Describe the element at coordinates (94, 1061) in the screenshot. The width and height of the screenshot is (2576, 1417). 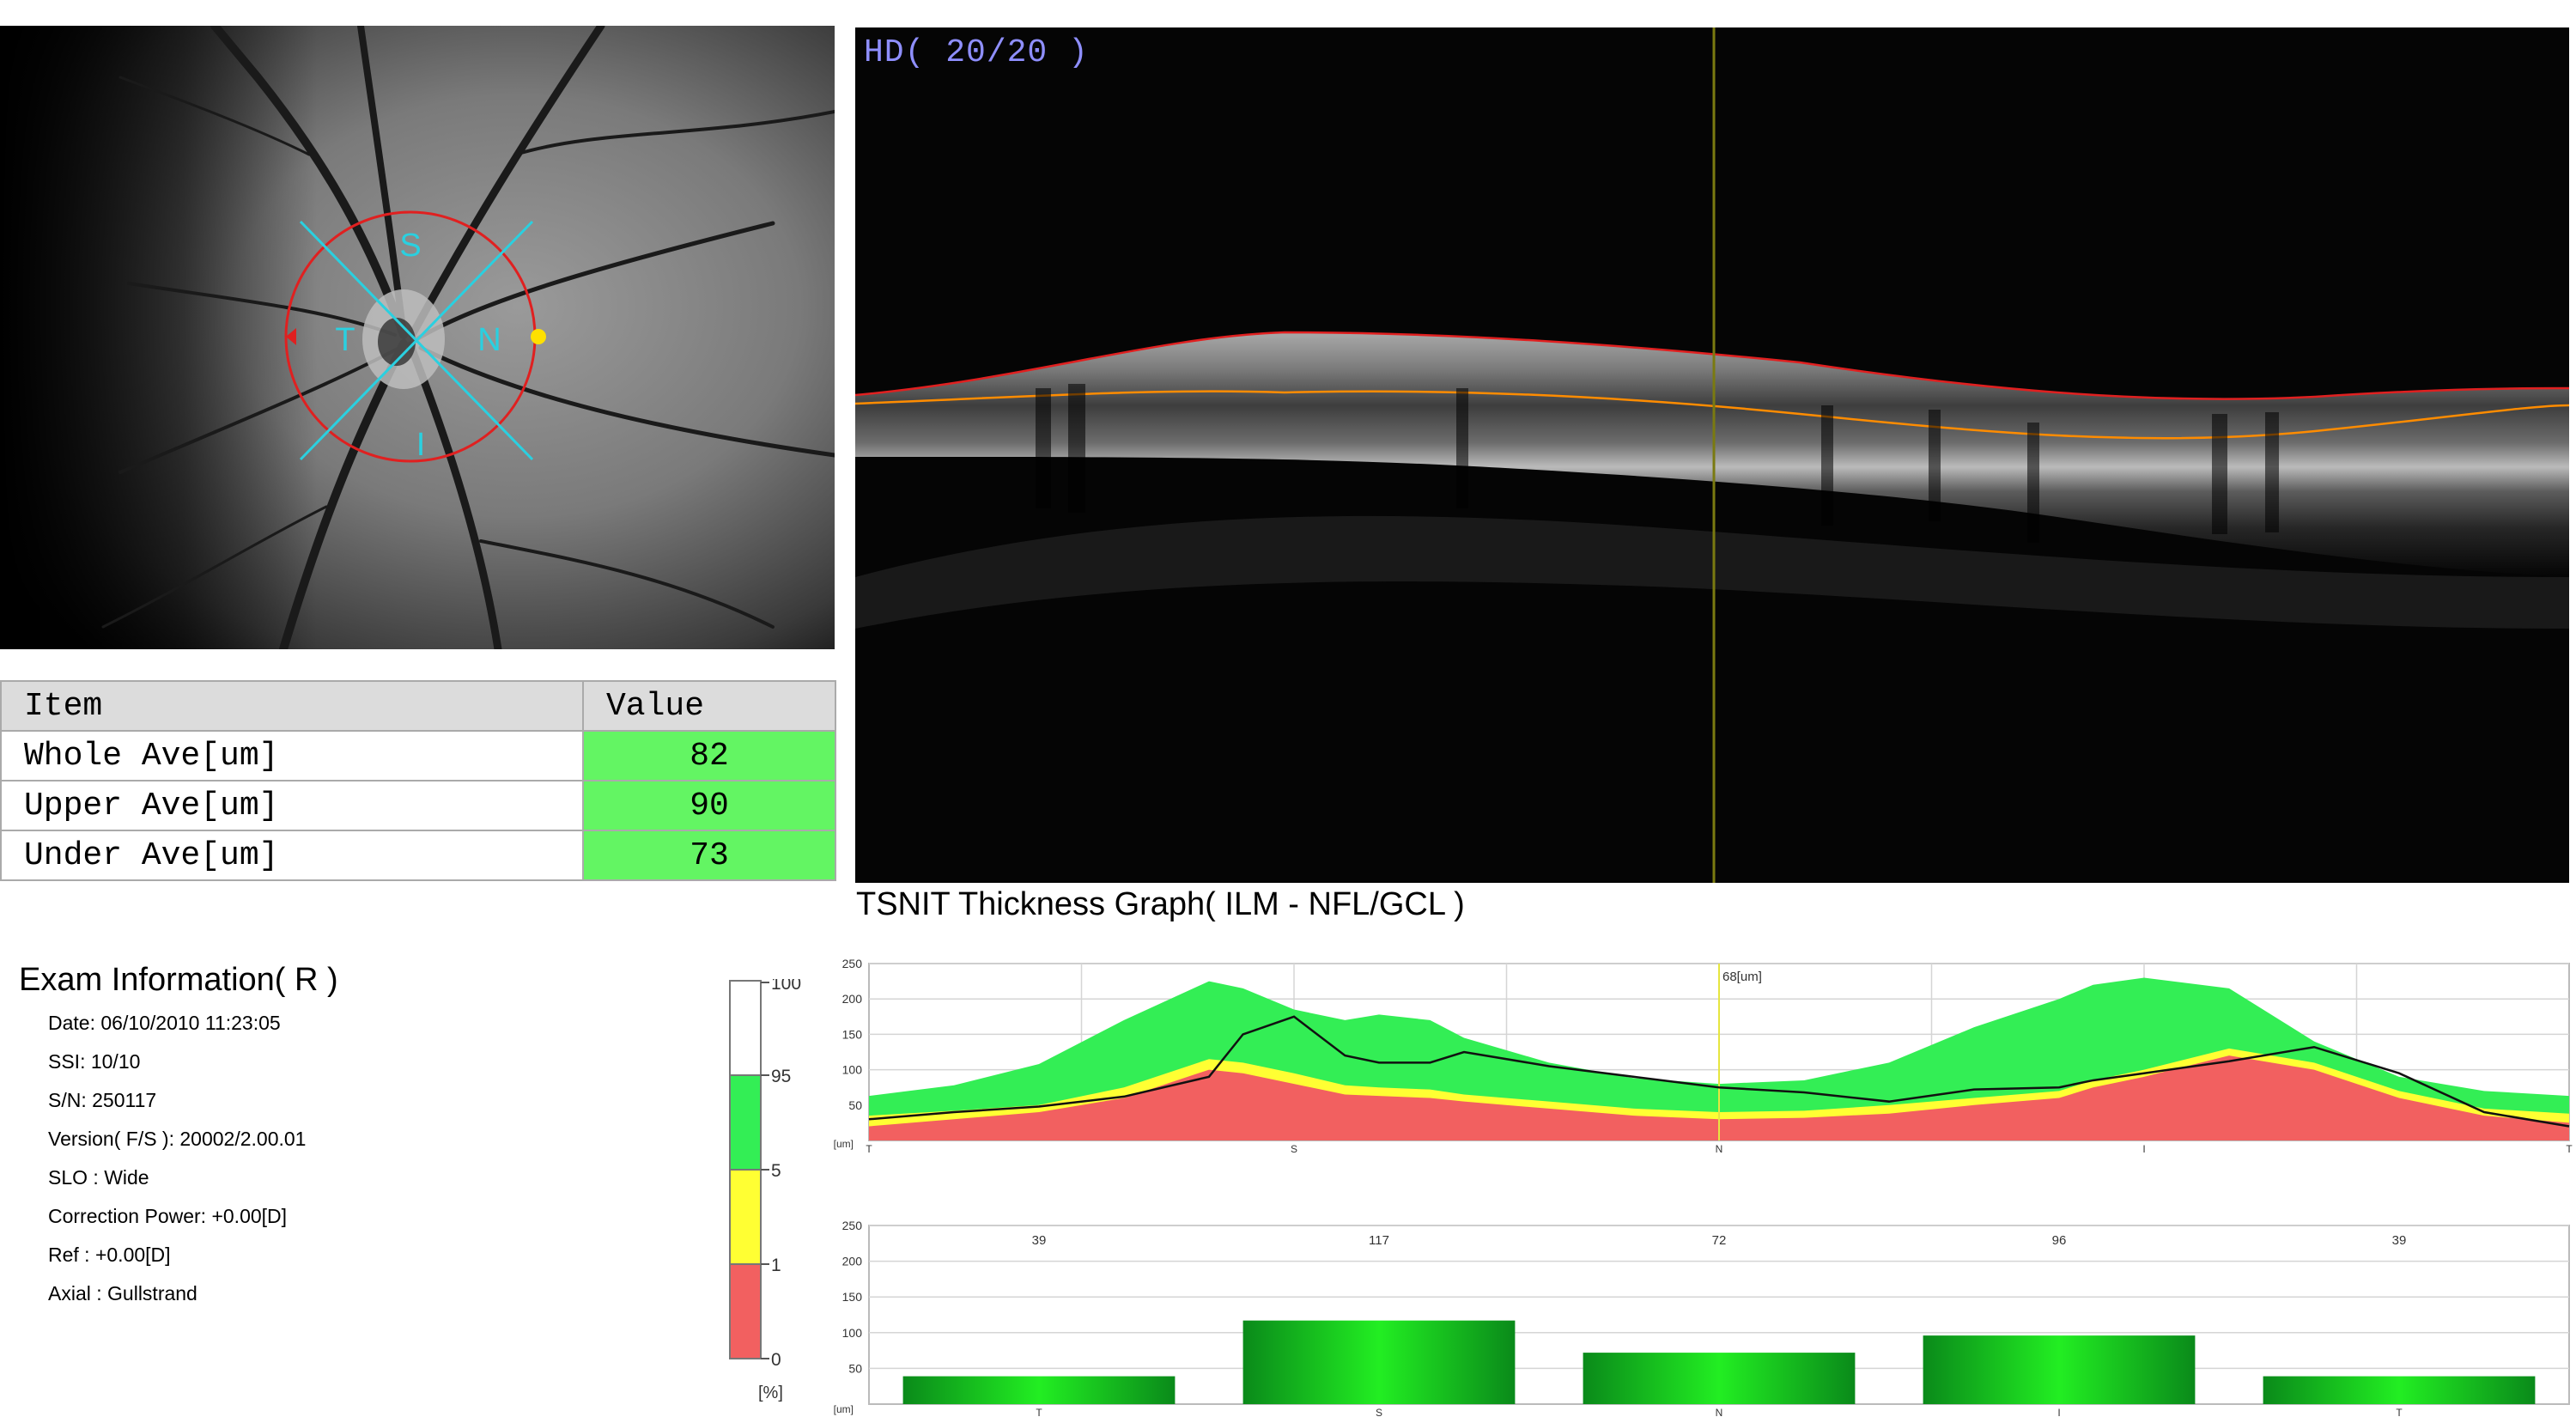
I see `exam-ssi: SSI: 10/10` at that location.